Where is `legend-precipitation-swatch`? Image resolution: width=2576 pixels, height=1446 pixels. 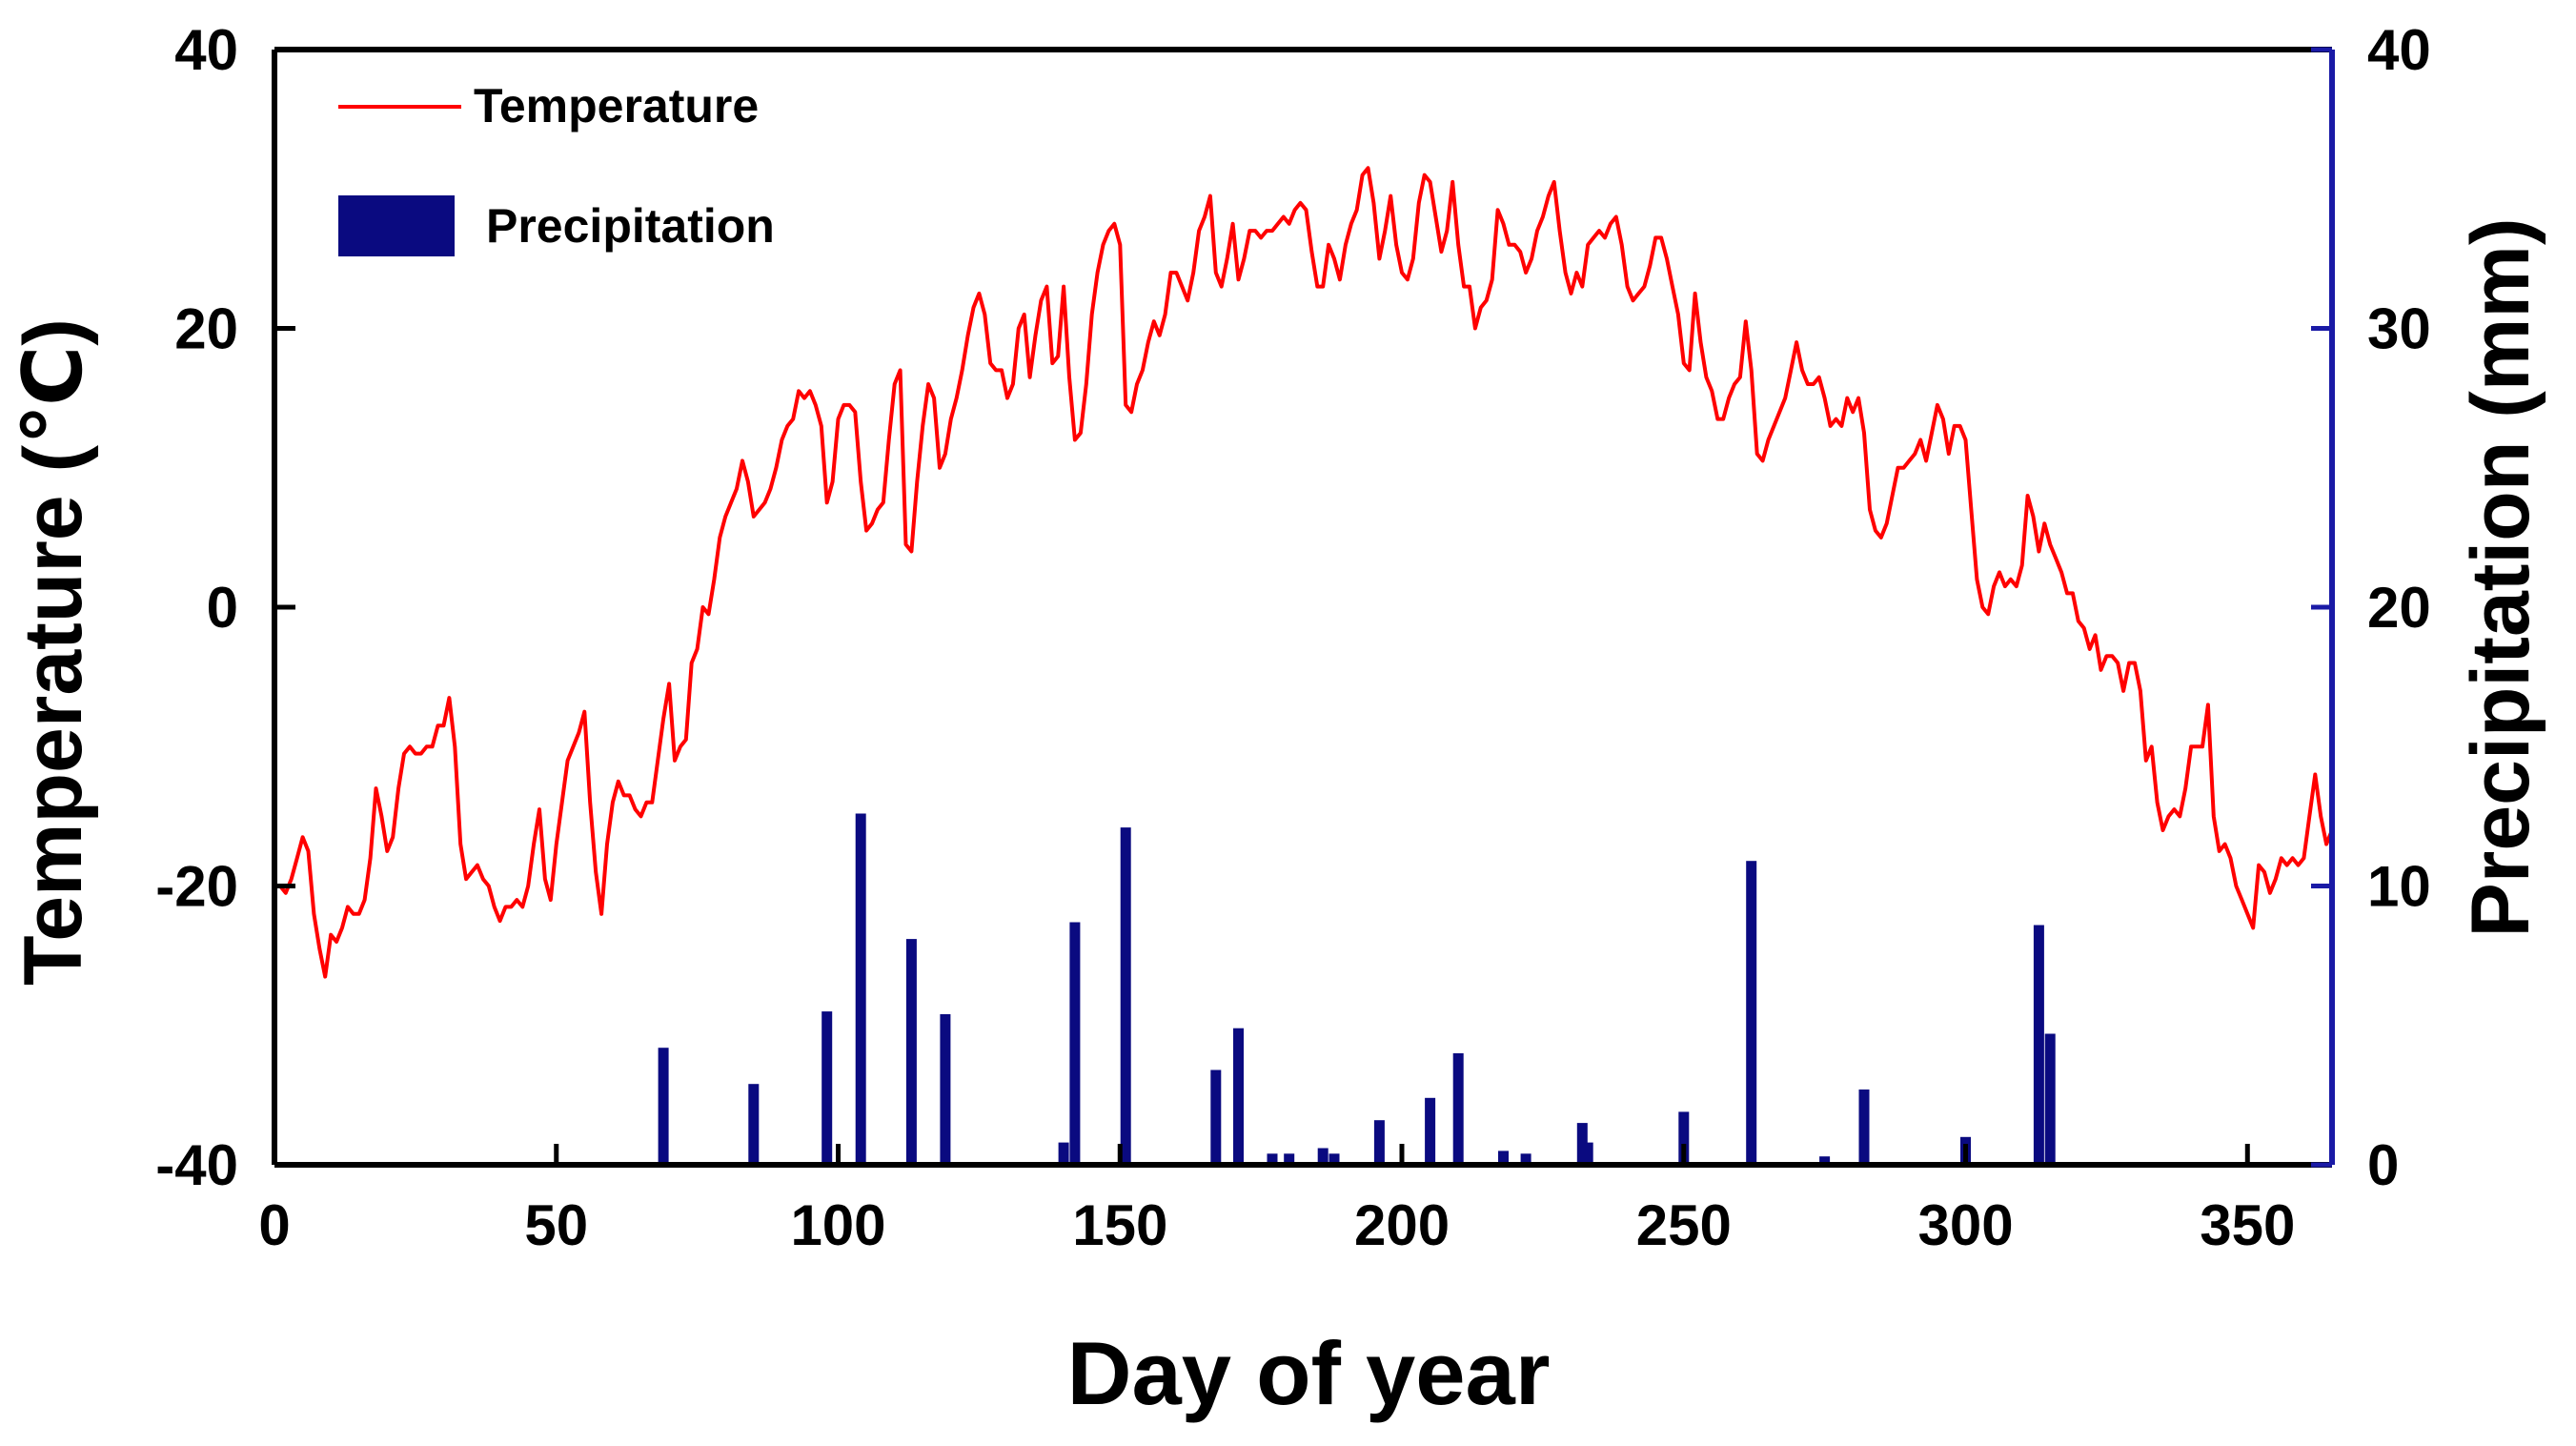 legend-precipitation-swatch is located at coordinates (396, 225).